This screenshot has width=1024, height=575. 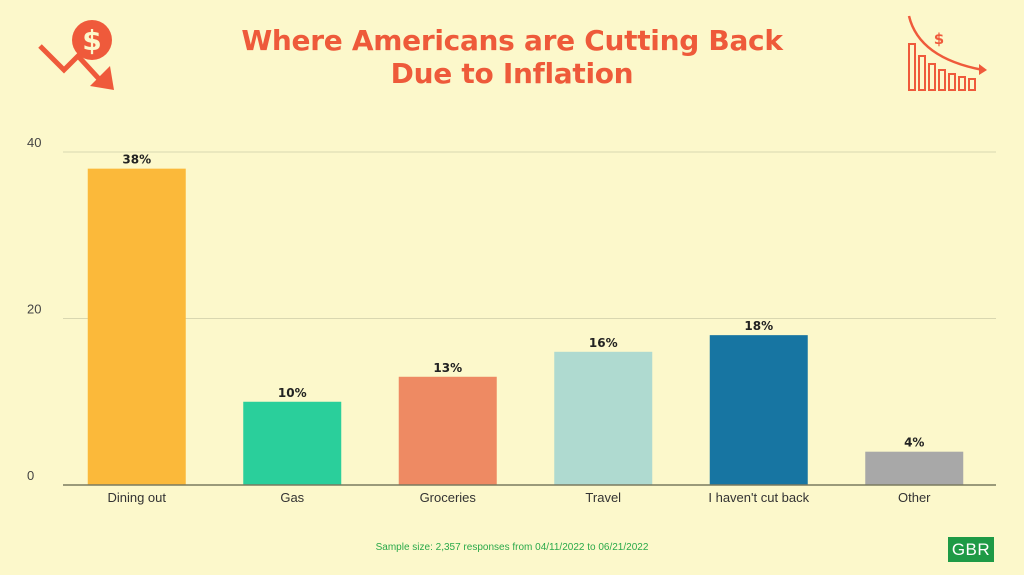 What do you see at coordinates (758, 326) in the screenshot?
I see `data-label: 18%` at bounding box center [758, 326].